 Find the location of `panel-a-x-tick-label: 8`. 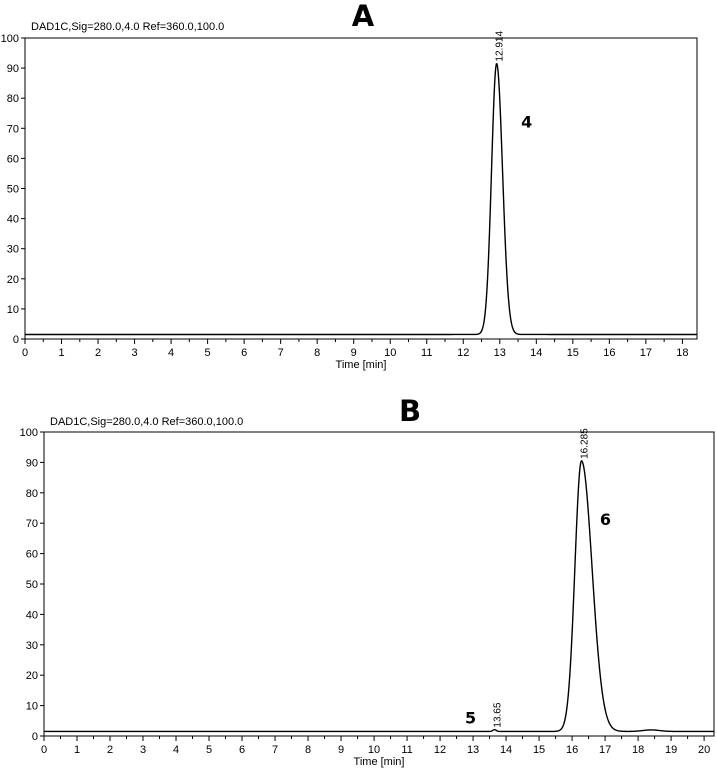

panel-a-x-tick-label: 8 is located at coordinates (317, 353).